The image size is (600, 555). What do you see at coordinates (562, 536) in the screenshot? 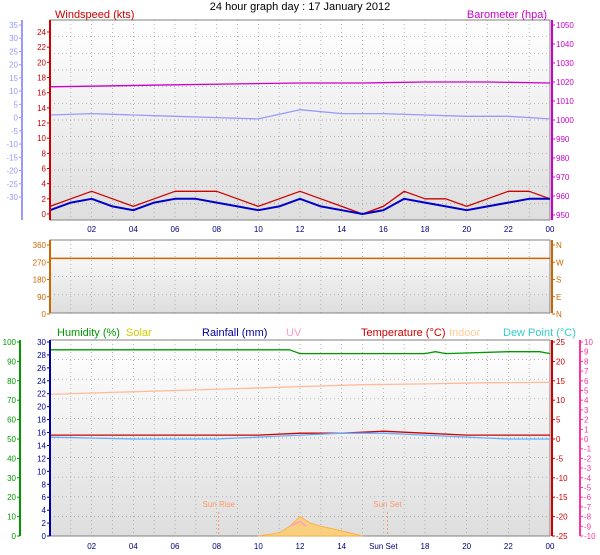
I see `temperature-axis-tick-label-0: -25` at bounding box center [562, 536].